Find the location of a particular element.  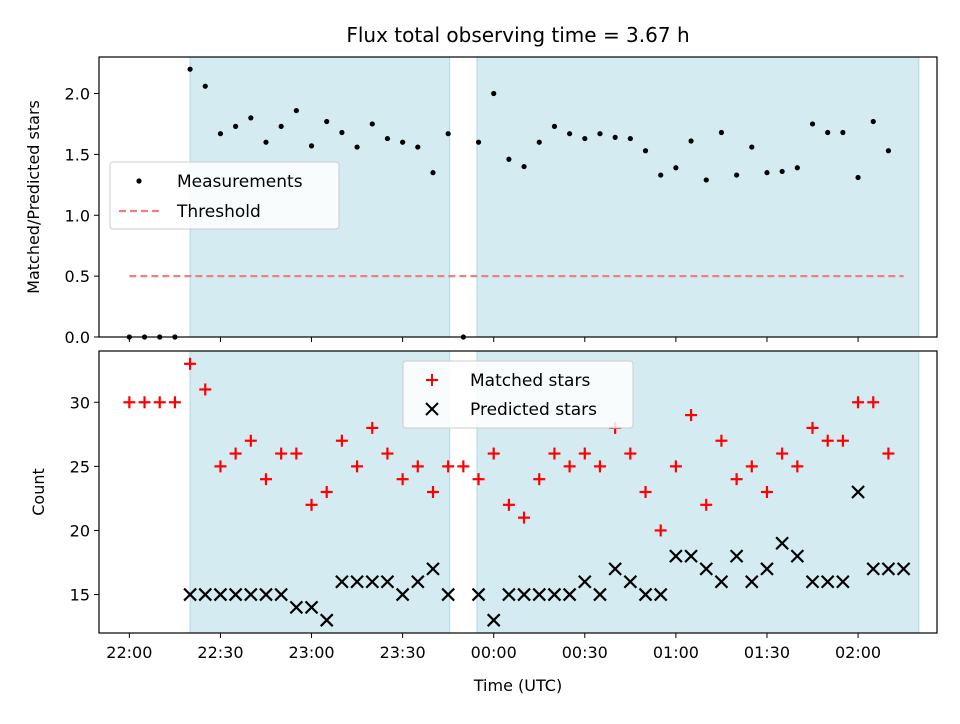

bottom-legend: Matched stars Predicted stars is located at coordinates (518, 394).